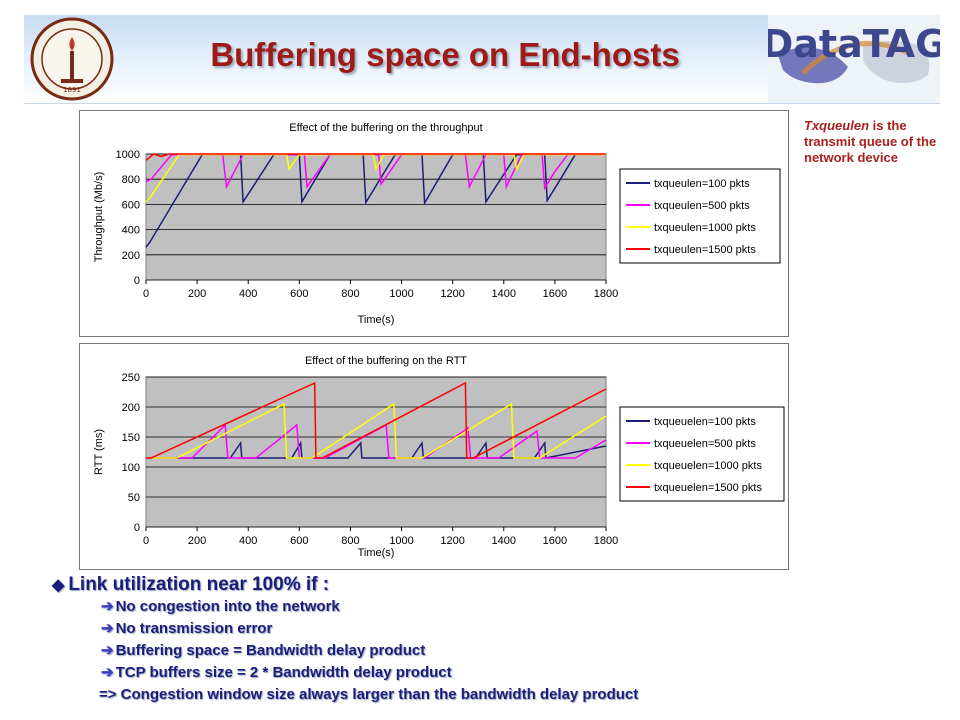  What do you see at coordinates (837, 125) in the screenshot?
I see `note-keyword: Txqueulen` at bounding box center [837, 125].